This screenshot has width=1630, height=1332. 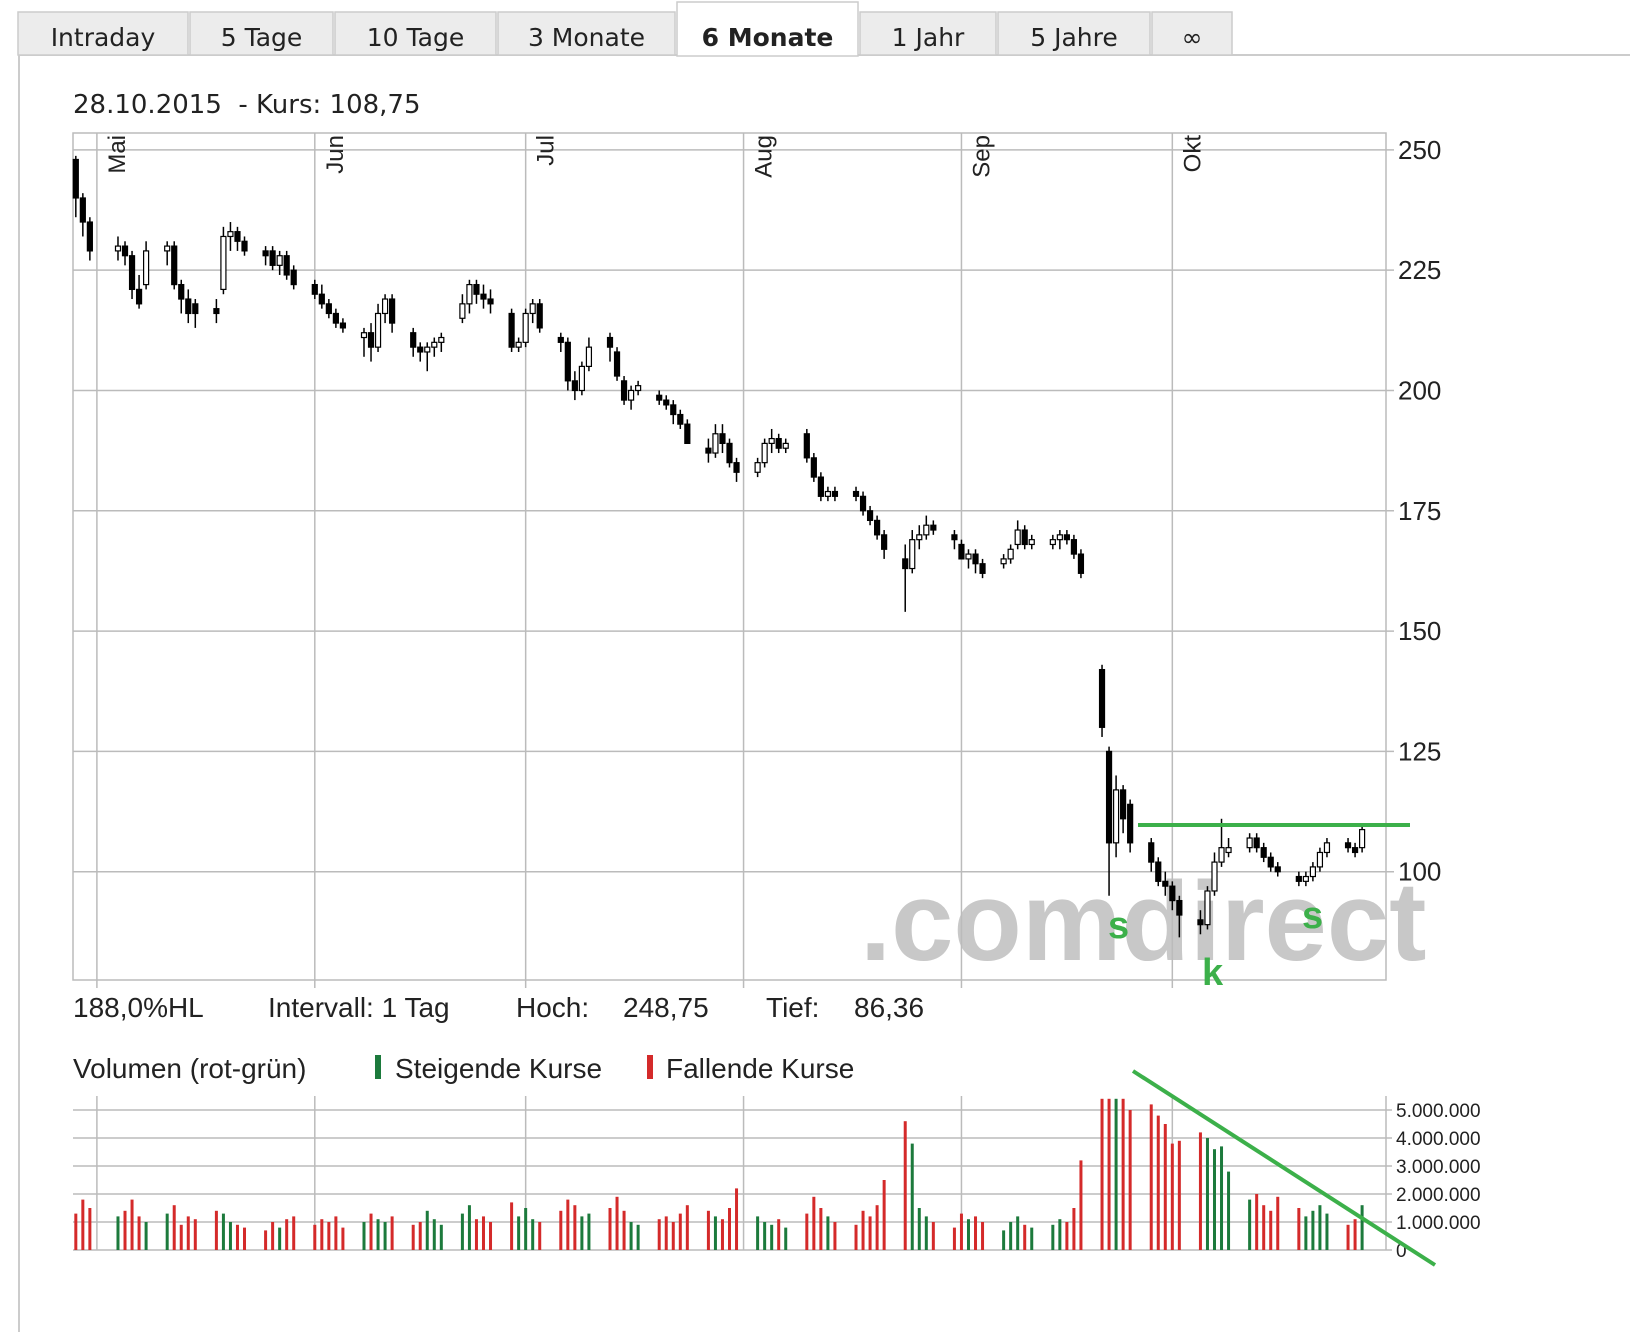 What do you see at coordinates (1074, 37) in the screenshot?
I see `tab-label: 5 Jahre` at bounding box center [1074, 37].